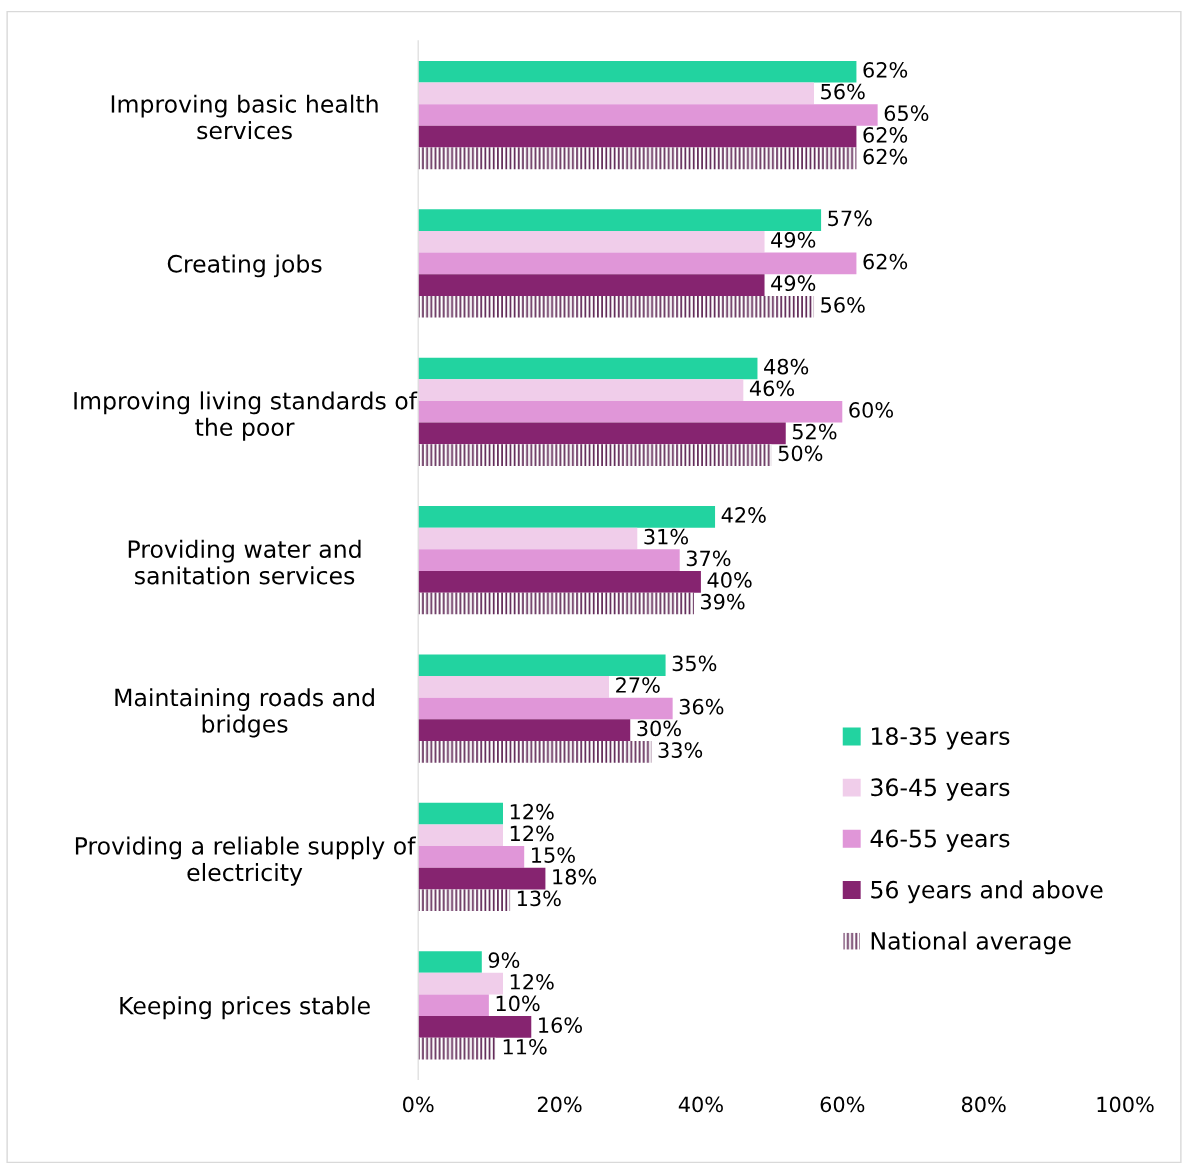  I want to click on data-label: 65%, so click(906, 113).